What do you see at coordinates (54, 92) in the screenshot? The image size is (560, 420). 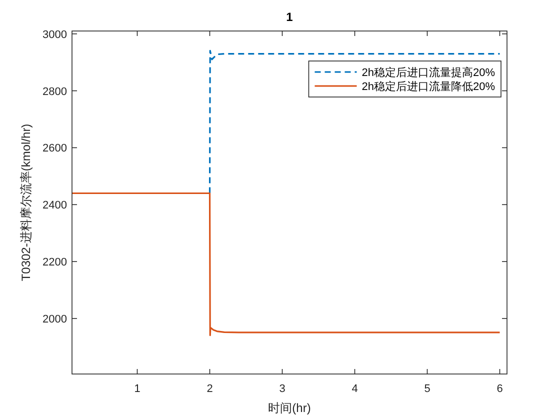 I see `ytick: 2800` at bounding box center [54, 92].